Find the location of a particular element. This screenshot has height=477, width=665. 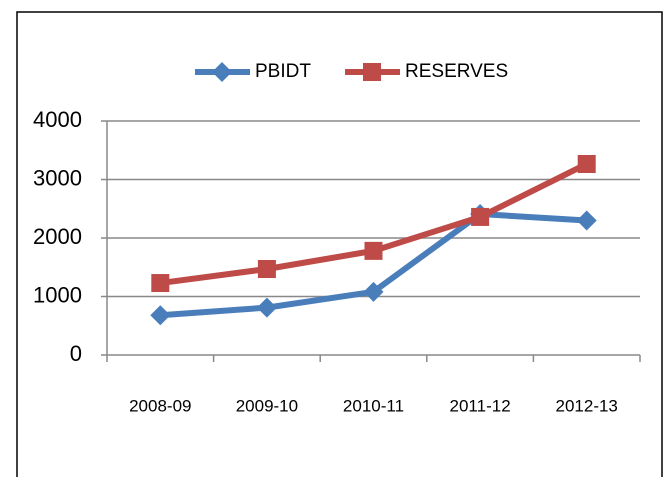

x-tick-label: 2008-09 is located at coordinates (160, 405).